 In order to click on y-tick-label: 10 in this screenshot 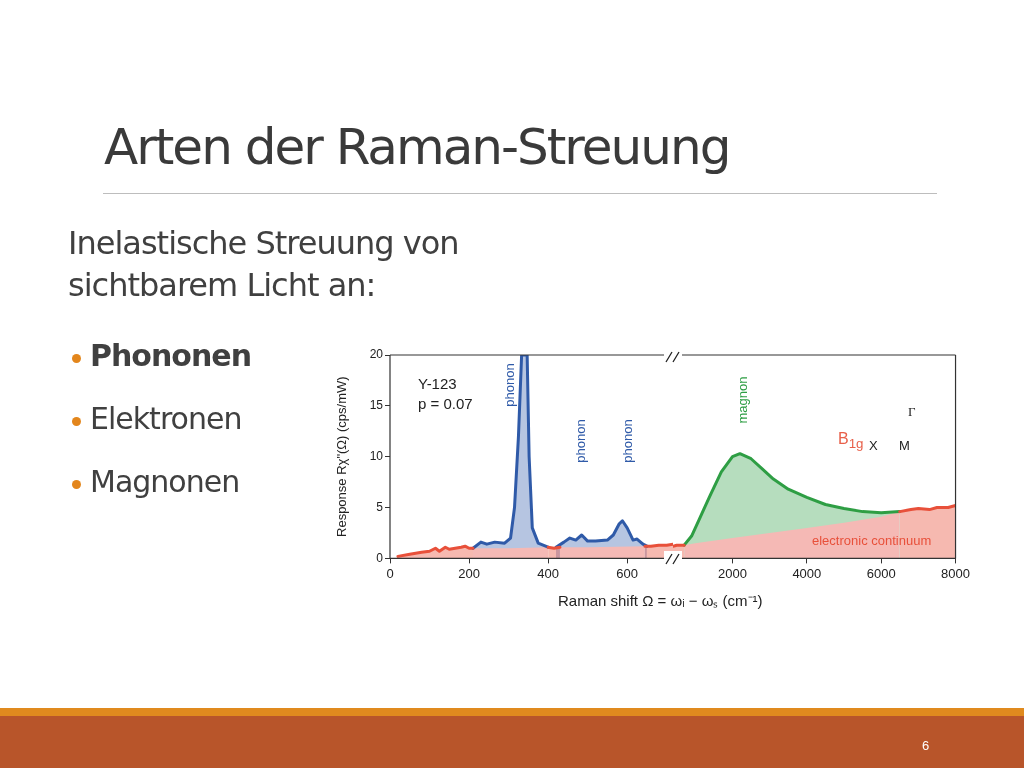, I will do `click(376, 456)`.